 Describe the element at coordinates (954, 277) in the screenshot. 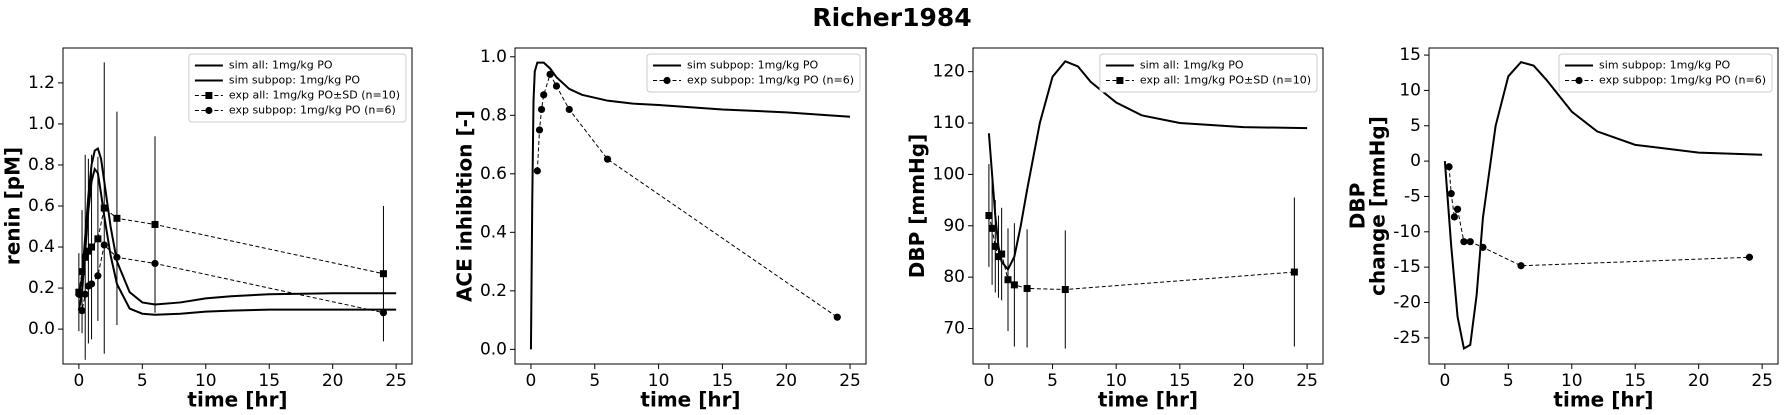

I see `y-tick-label: 80` at that location.